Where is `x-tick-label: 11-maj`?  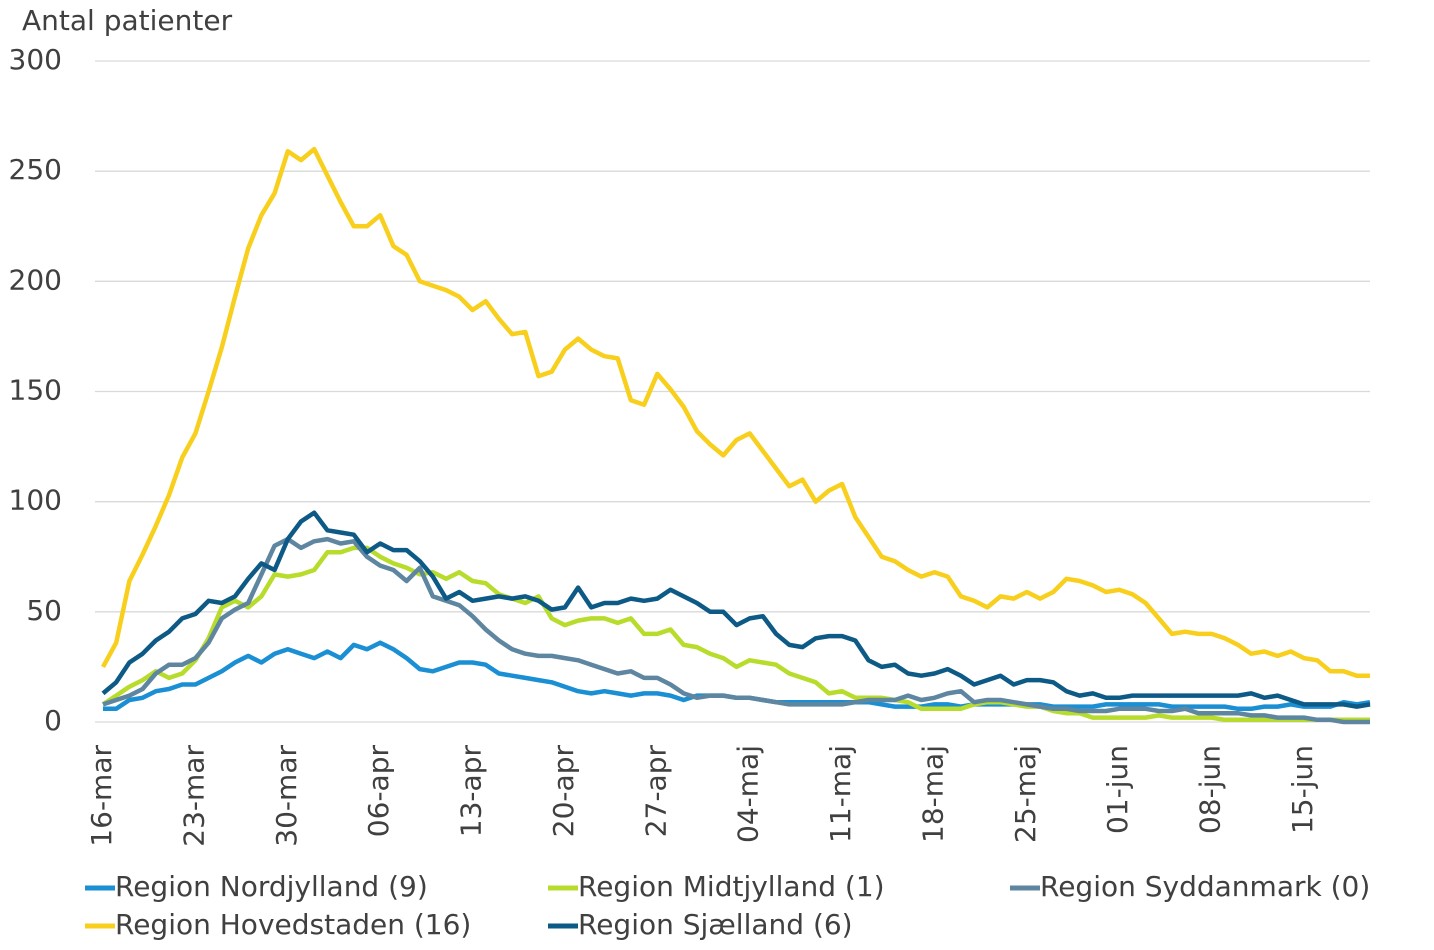
x-tick-label: 11-maj is located at coordinates (840, 794).